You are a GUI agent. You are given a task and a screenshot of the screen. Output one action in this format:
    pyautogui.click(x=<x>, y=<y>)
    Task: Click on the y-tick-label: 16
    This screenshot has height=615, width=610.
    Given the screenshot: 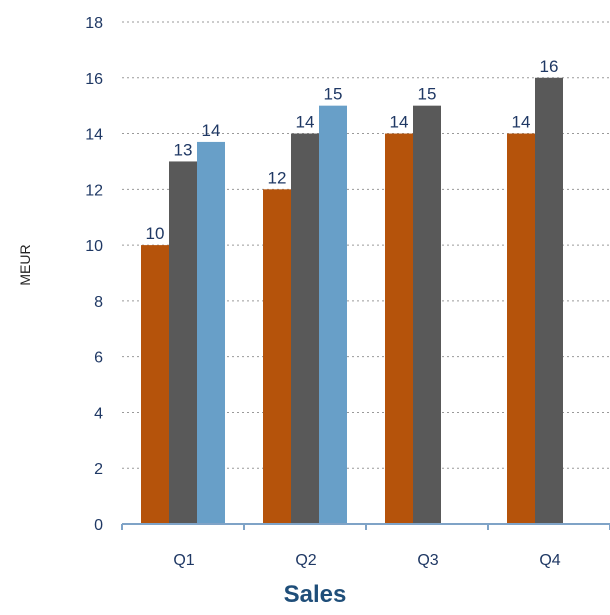 What is the action you would take?
    pyautogui.click(x=94, y=79)
    